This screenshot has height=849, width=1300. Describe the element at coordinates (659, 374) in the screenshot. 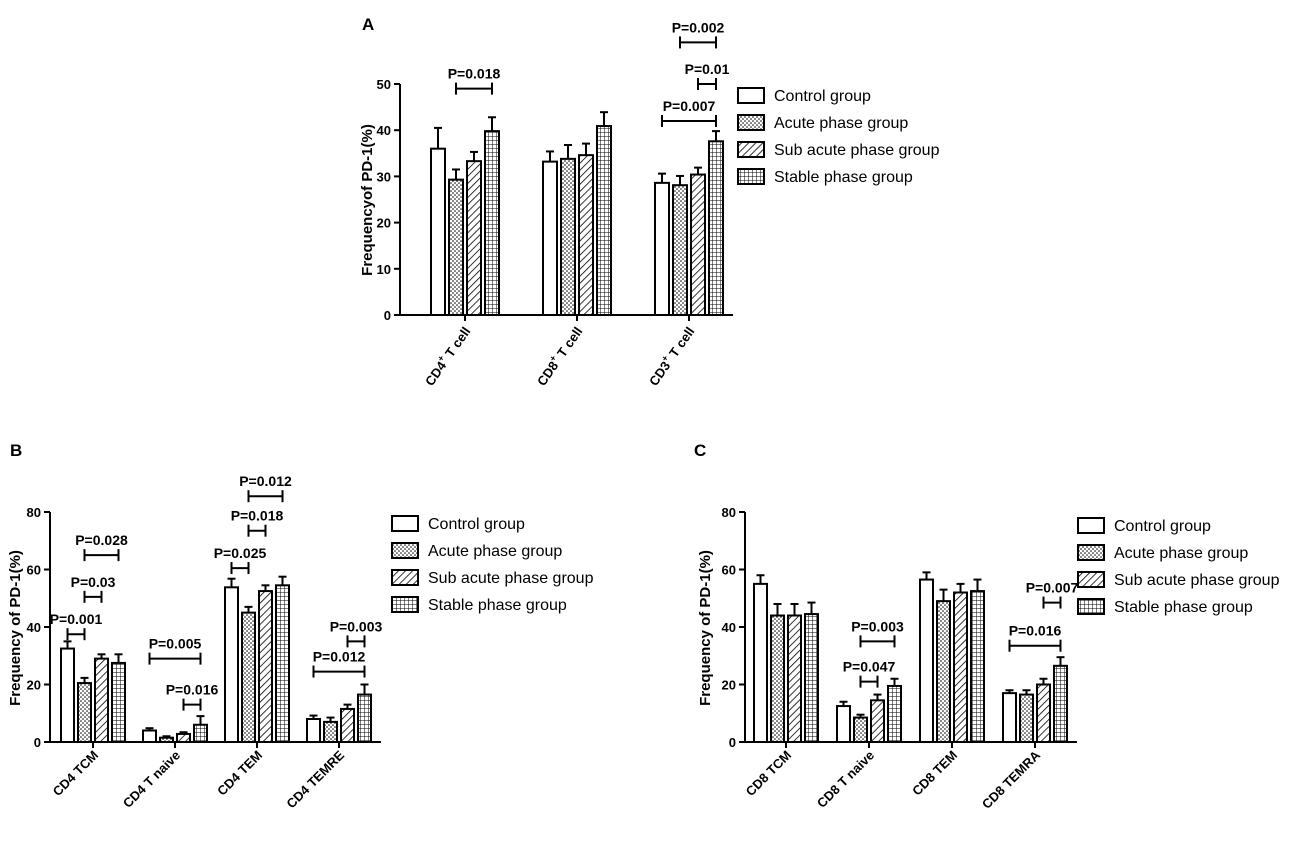

I see `category-label-main: CD3` at that location.